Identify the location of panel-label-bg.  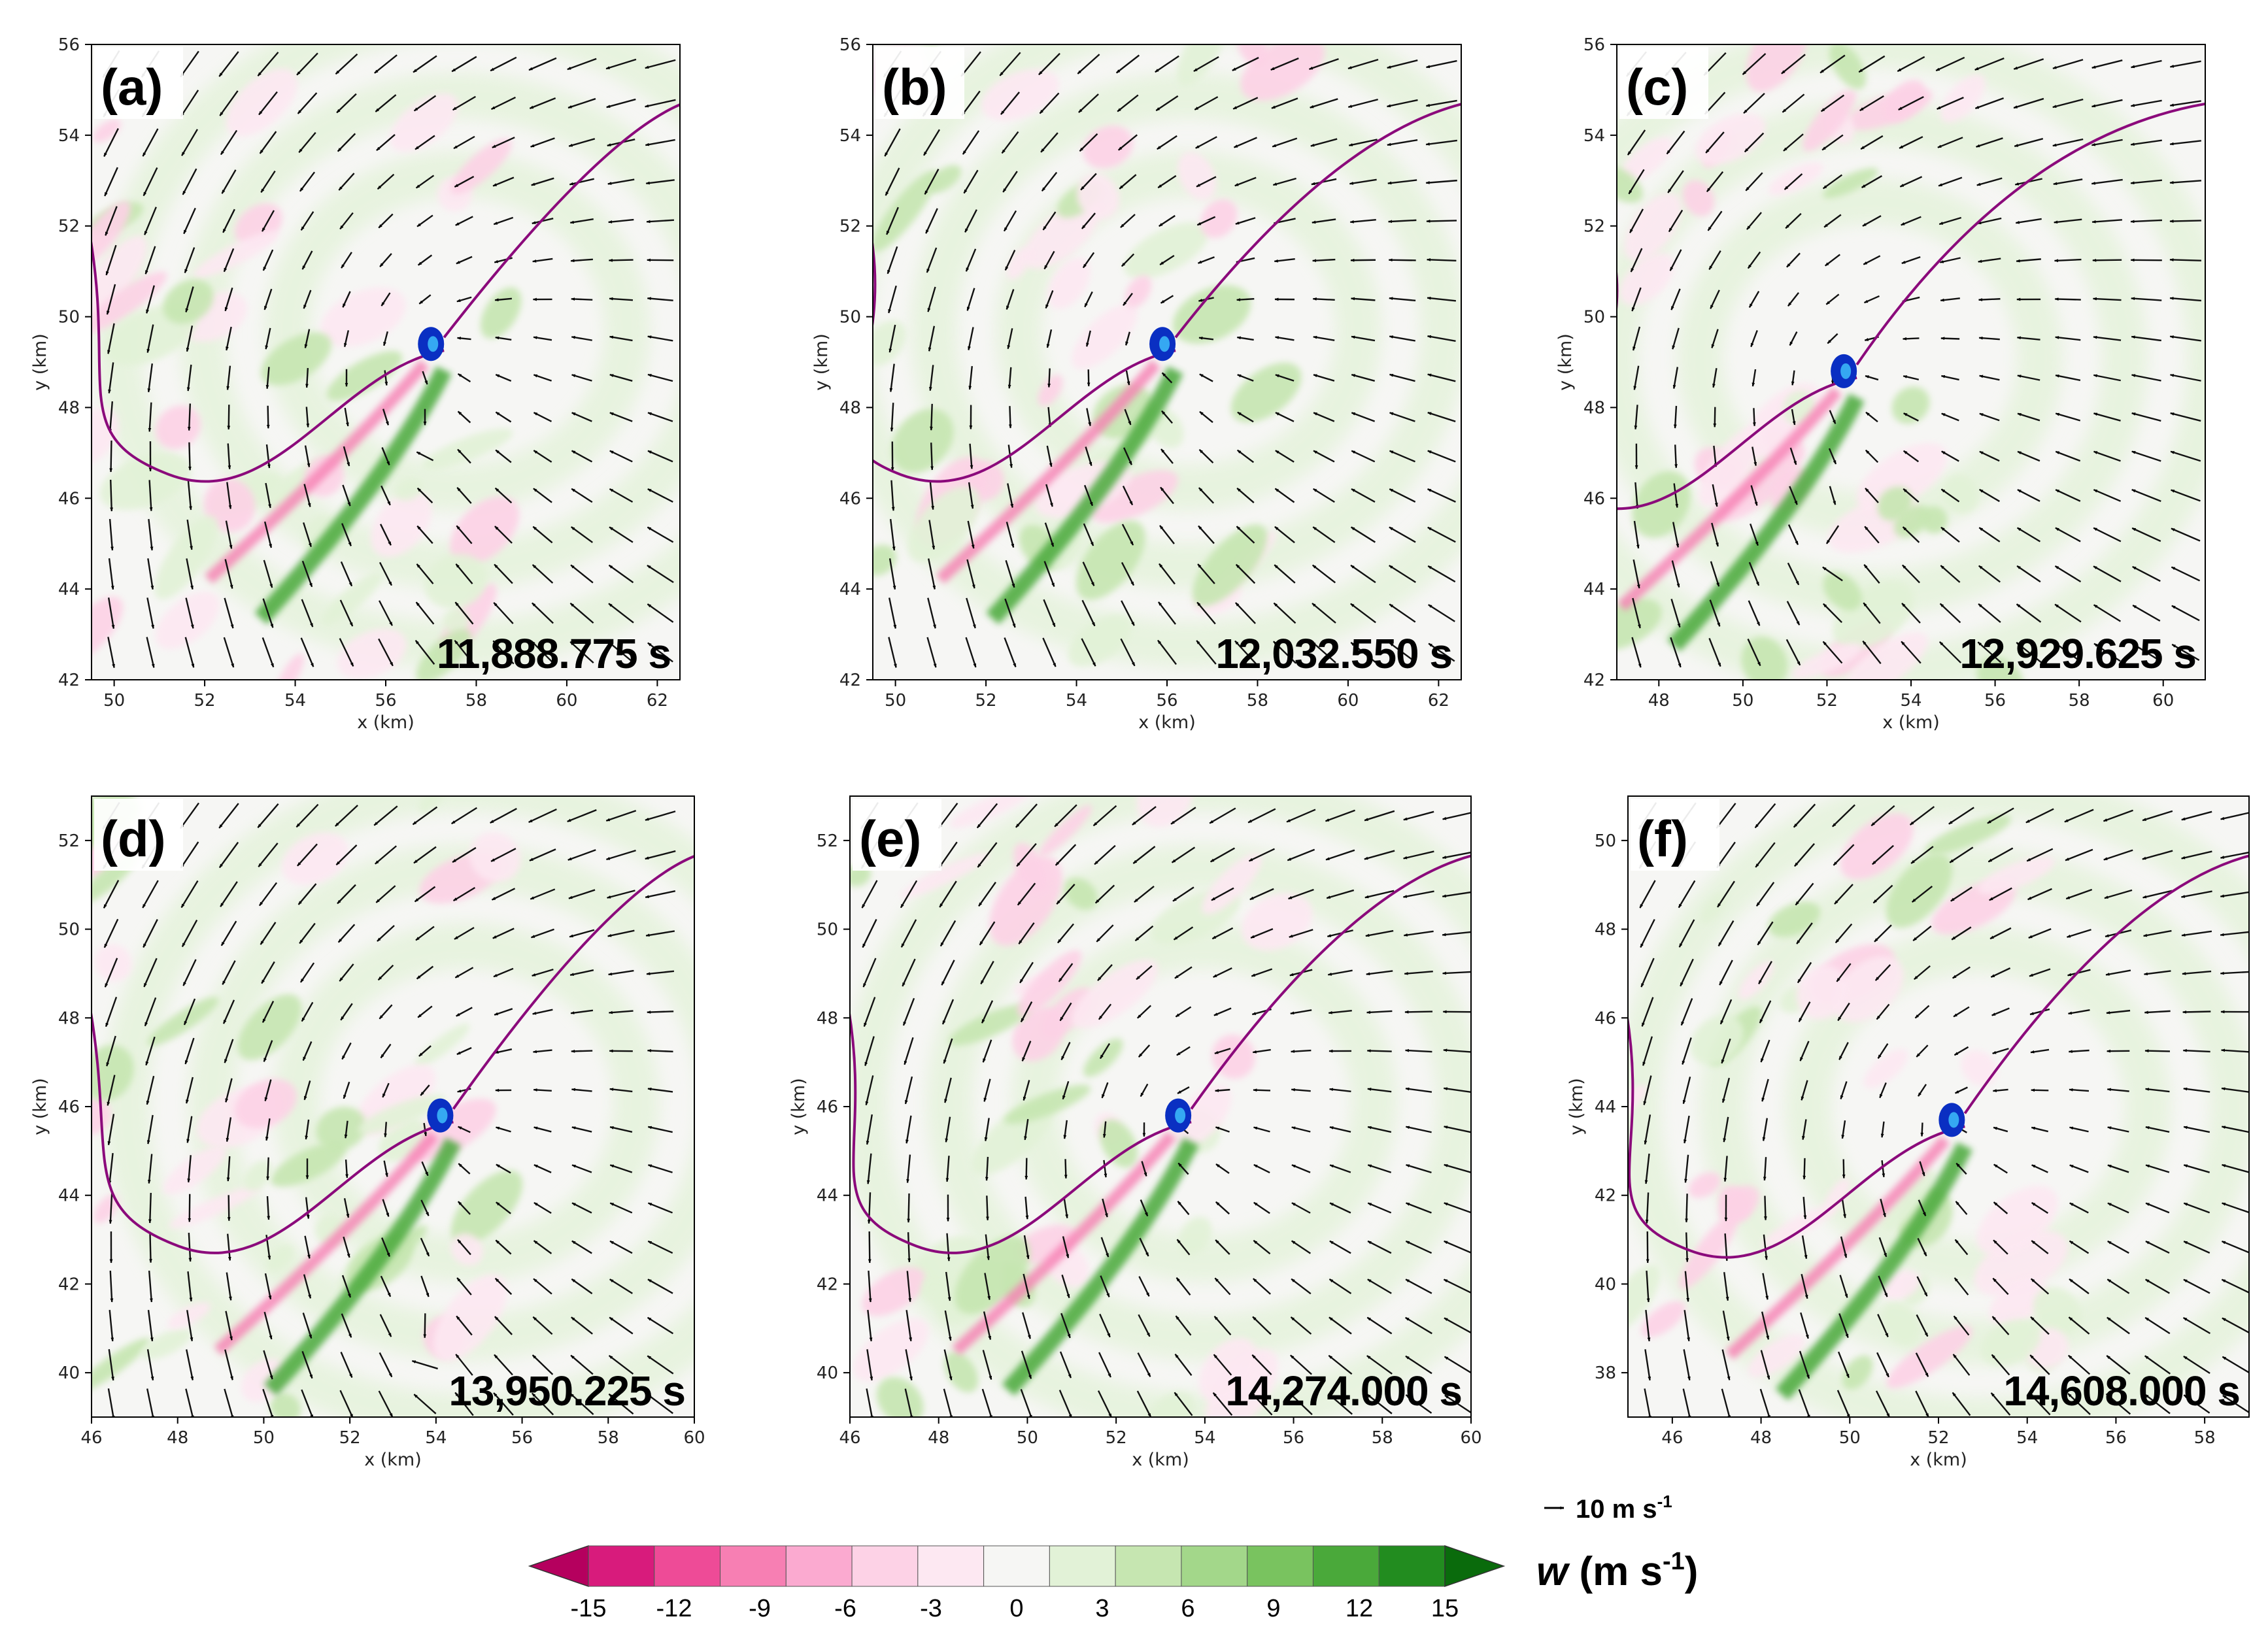
(139, 83).